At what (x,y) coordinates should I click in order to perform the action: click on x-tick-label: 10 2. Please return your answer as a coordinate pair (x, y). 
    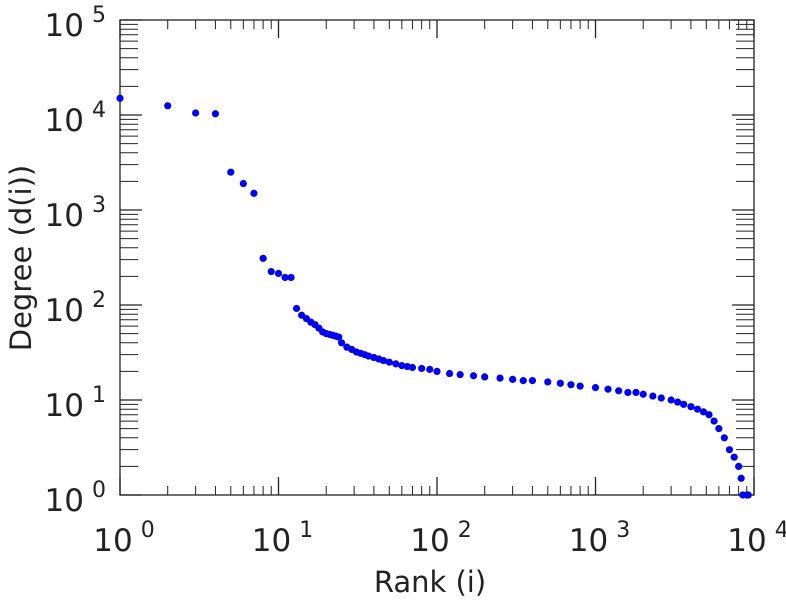
    Looking at the image, I should click on (440, 538).